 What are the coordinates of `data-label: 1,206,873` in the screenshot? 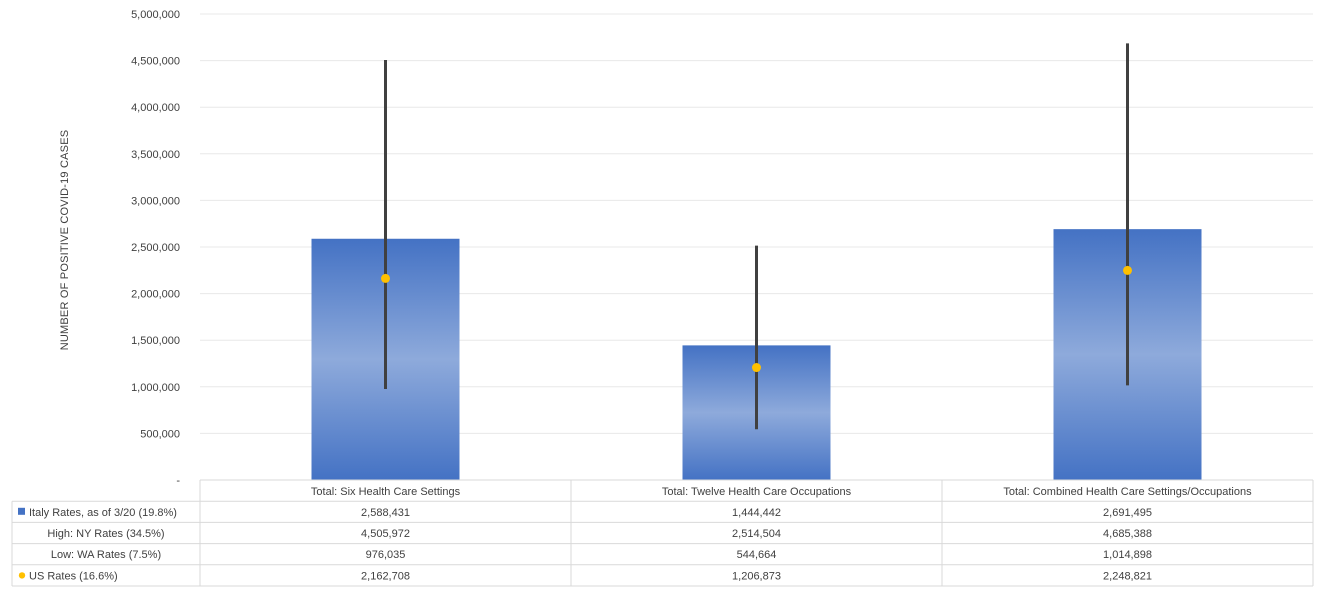 It's located at (756, 576).